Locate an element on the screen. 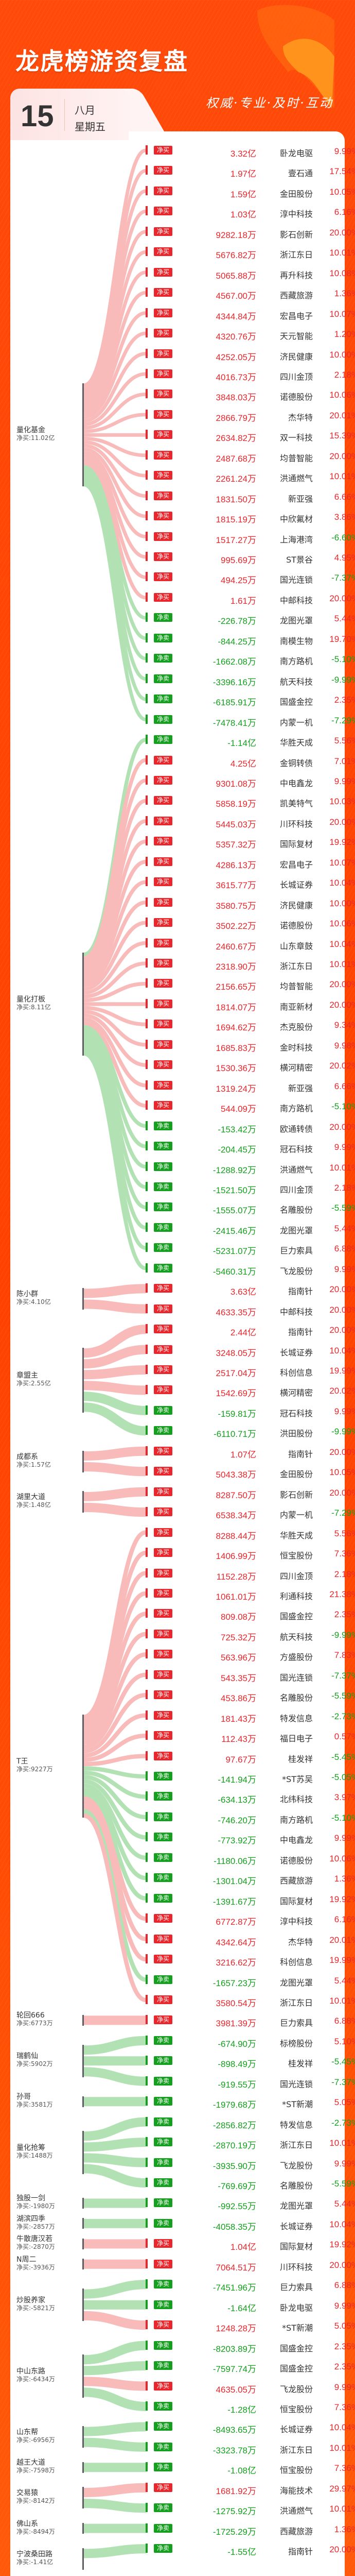 This screenshot has width=355, height=2576. trade-row: 净卖 -1.08亿 恒宝股份 7.36% is located at coordinates (250, 2469).